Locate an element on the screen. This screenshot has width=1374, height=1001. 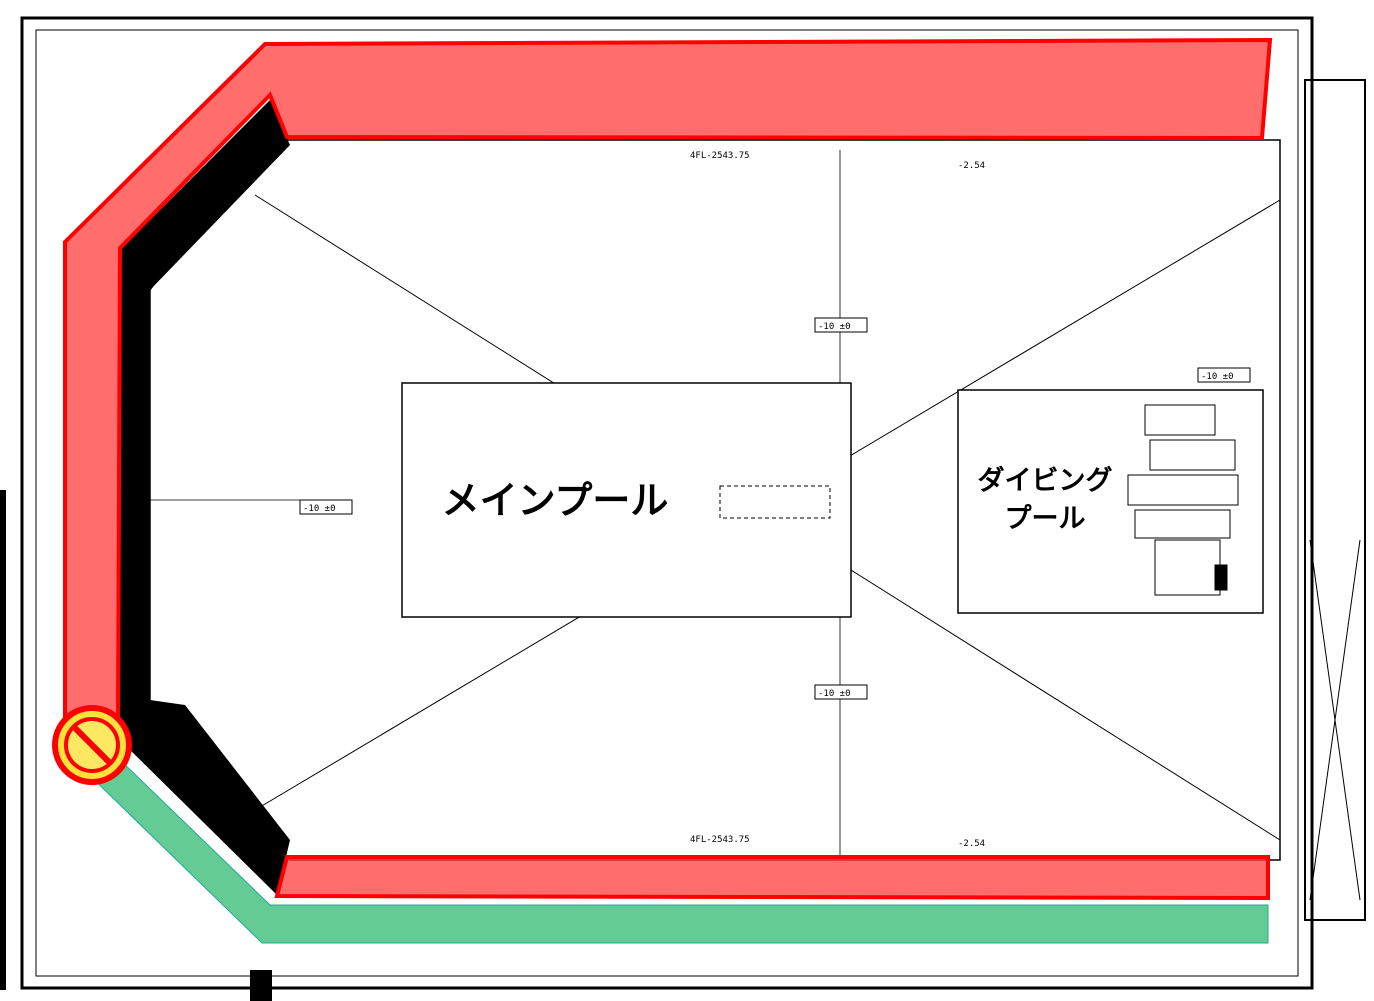
main-pool-label: メインプール is located at coordinates (555, 501).